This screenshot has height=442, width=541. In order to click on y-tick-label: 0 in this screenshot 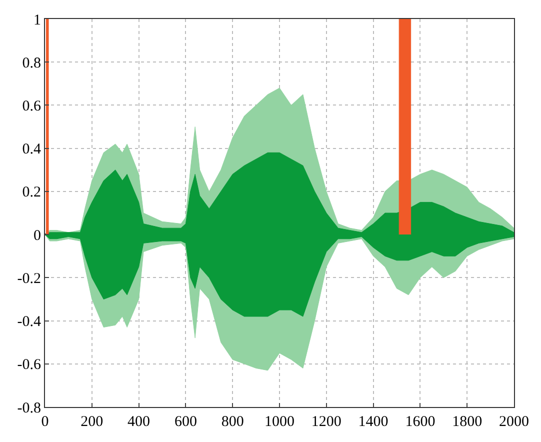, I will do `click(37, 236)`.